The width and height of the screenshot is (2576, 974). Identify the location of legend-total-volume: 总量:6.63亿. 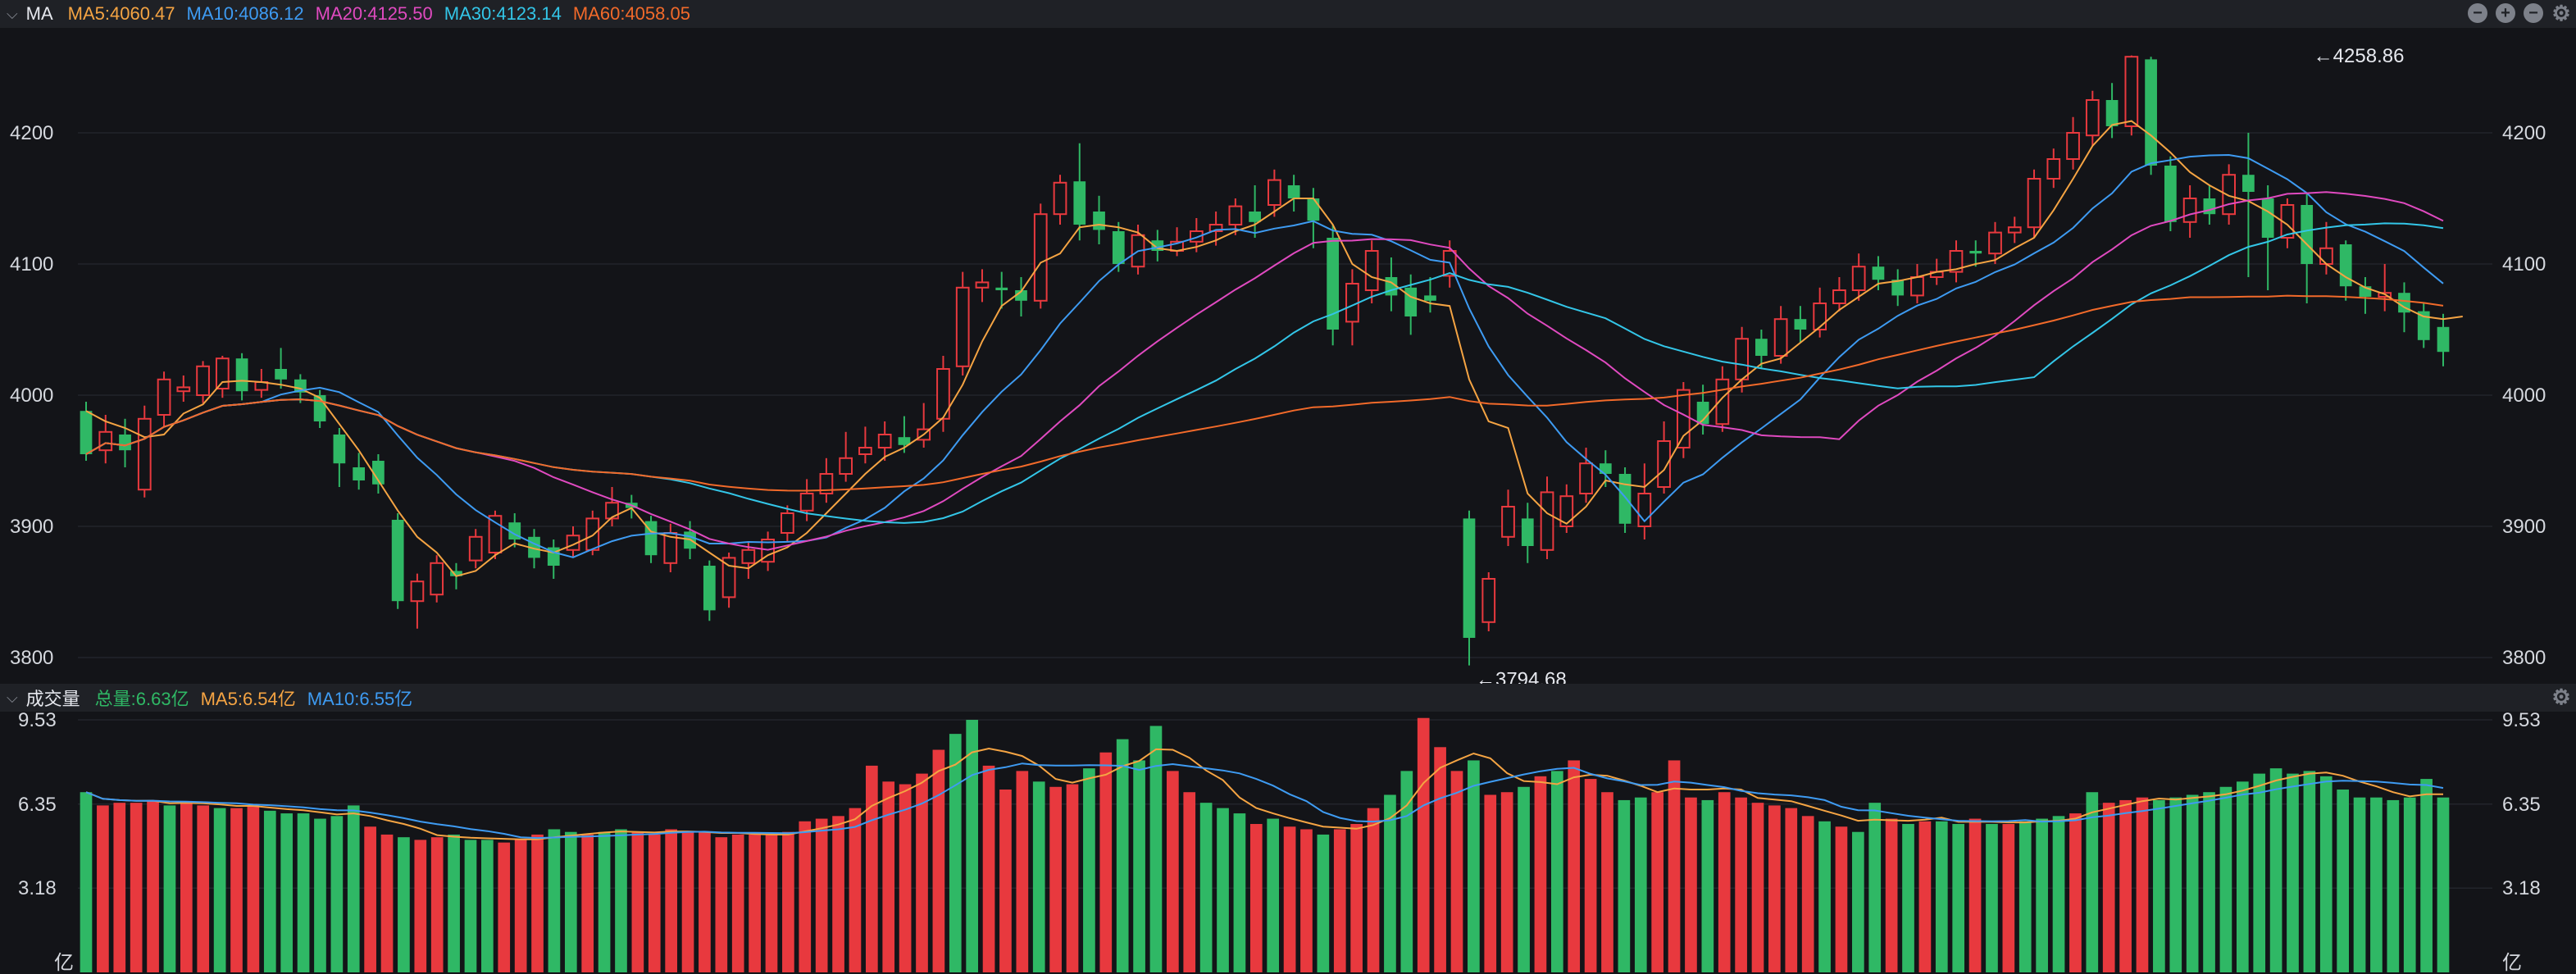
(142, 699).